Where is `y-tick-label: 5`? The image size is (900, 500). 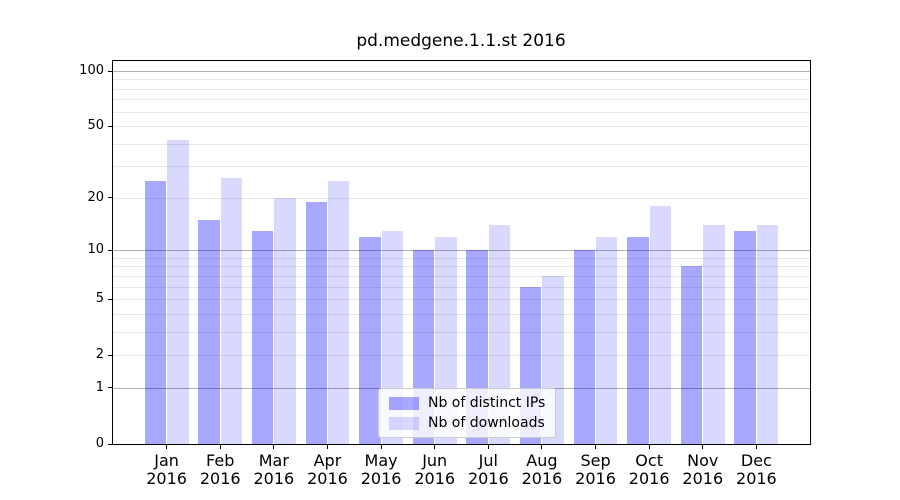 y-tick-label: 5 is located at coordinates (99, 299).